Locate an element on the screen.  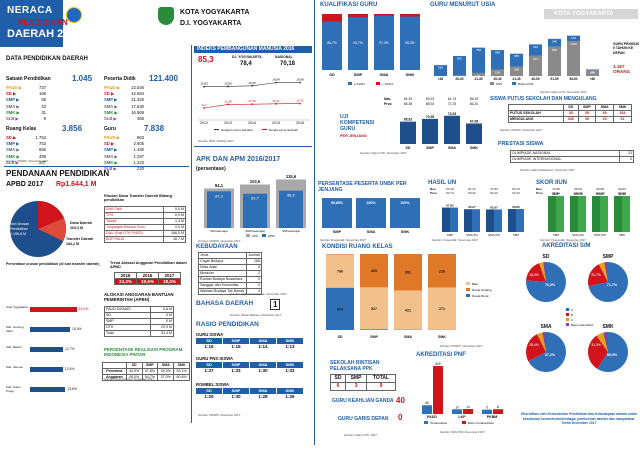
akred-legend: Belum akreditasi is located at coordinates (582, 325).